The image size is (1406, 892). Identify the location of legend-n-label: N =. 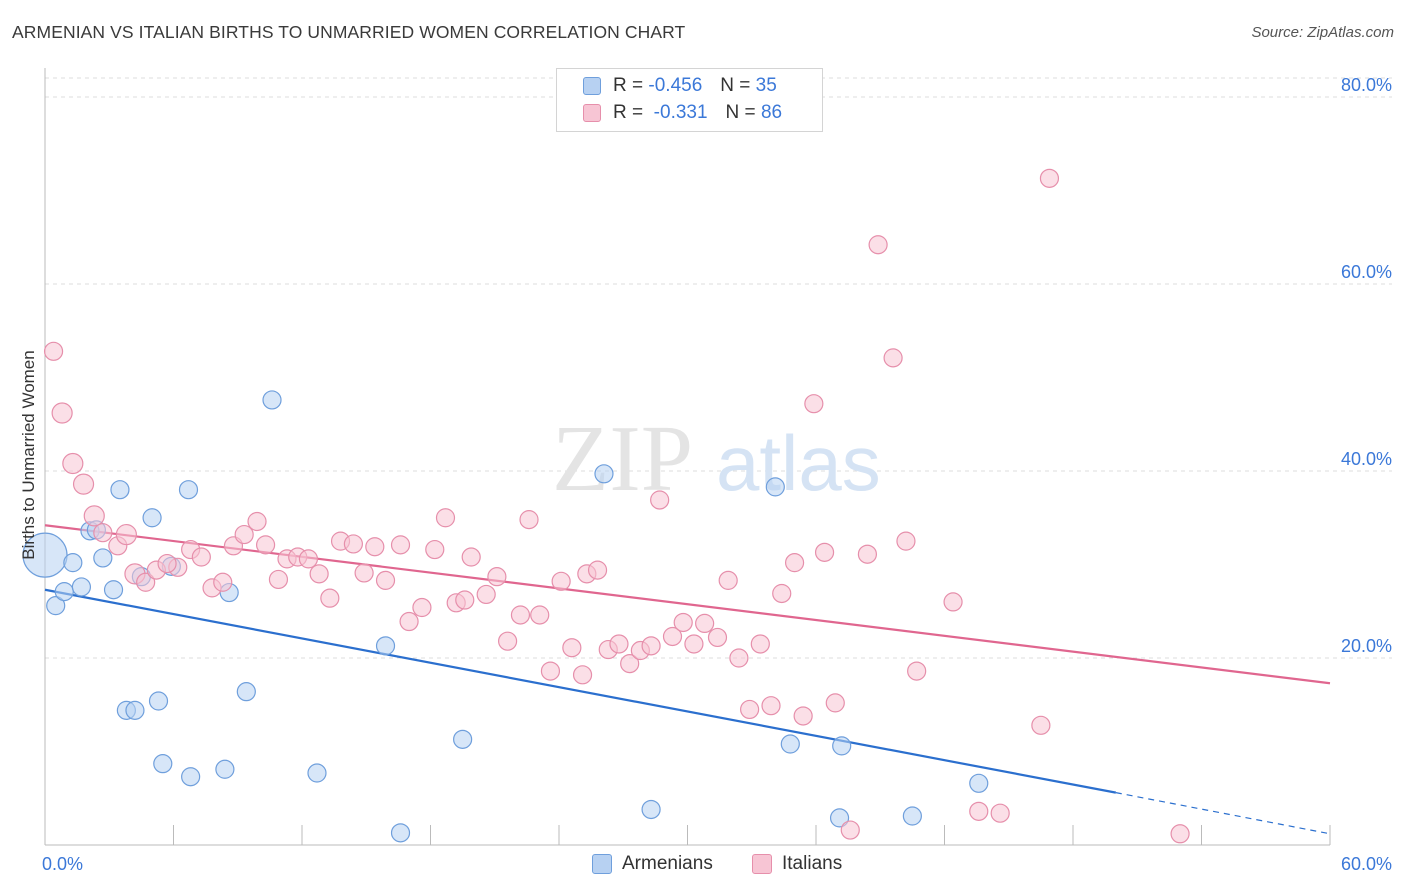
(735, 85).